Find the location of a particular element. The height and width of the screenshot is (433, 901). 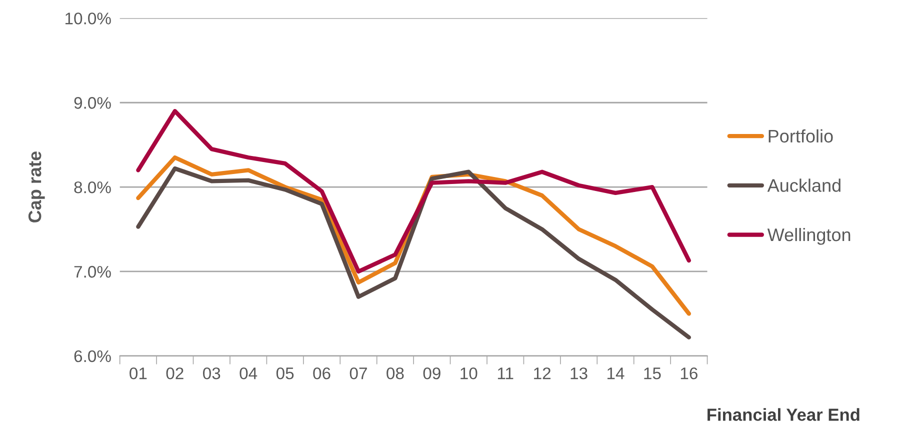

x-tick-label: 12 is located at coordinates (542, 373).